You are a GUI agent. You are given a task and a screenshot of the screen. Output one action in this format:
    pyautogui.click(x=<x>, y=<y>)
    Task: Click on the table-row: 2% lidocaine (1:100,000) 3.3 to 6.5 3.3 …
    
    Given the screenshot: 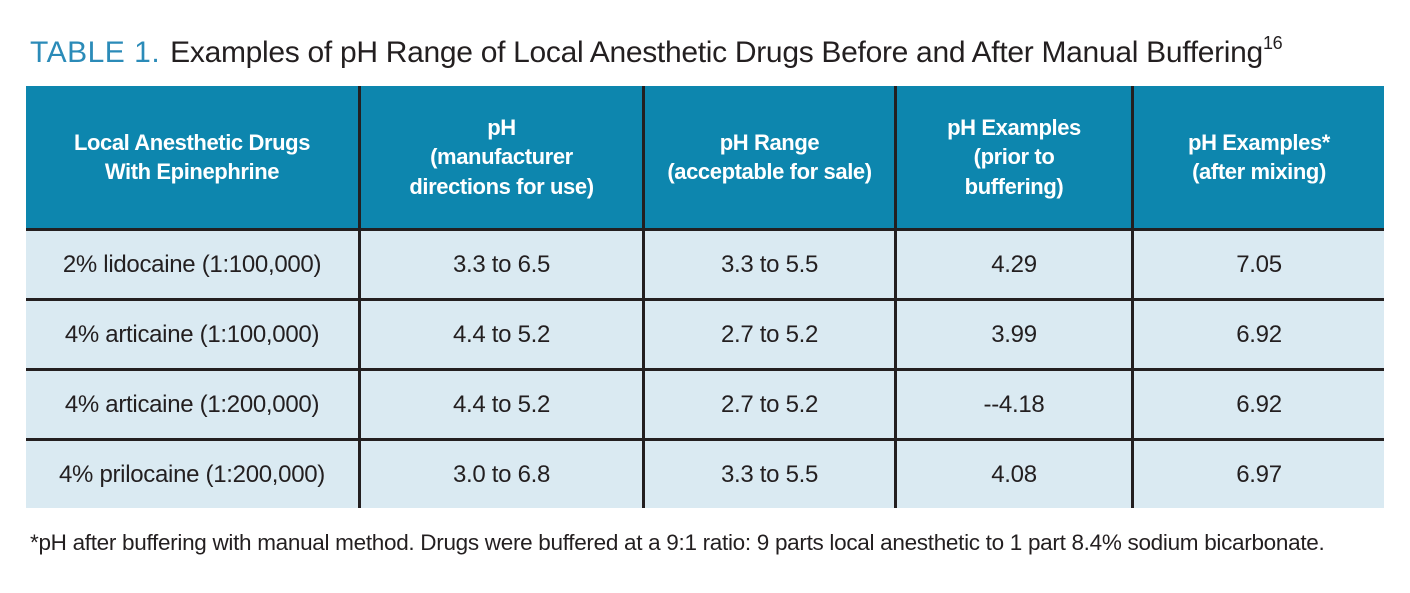 What is the action you would take?
    pyautogui.click(x=705, y=263)
    